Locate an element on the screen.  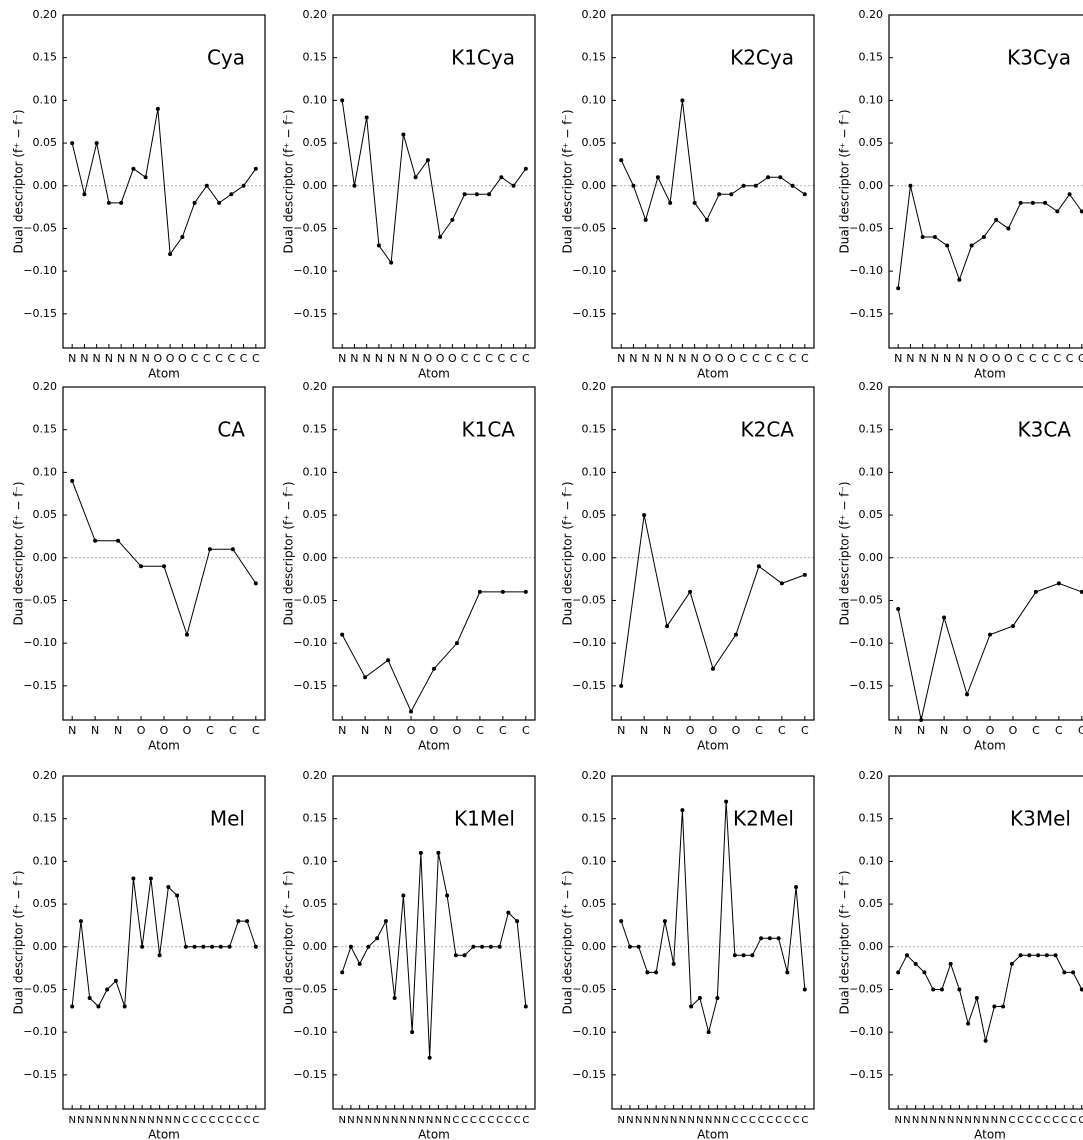
y-tick-label: 0.20 is located at coordinates (315, 14).